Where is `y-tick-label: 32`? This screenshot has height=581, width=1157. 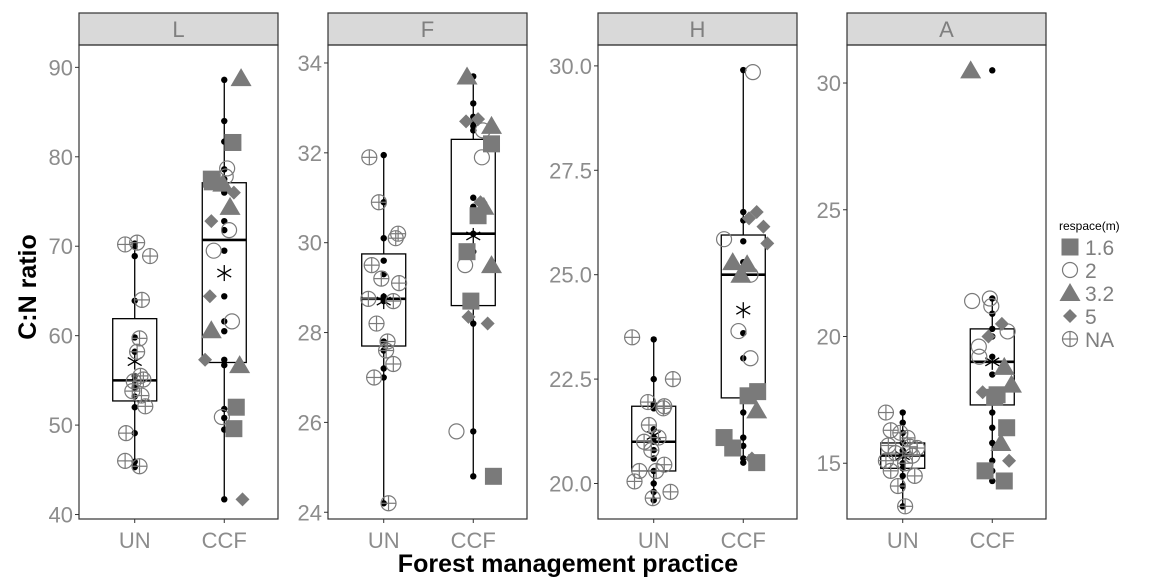
y-tick-label: 32 is located at coordinates (310, 153).